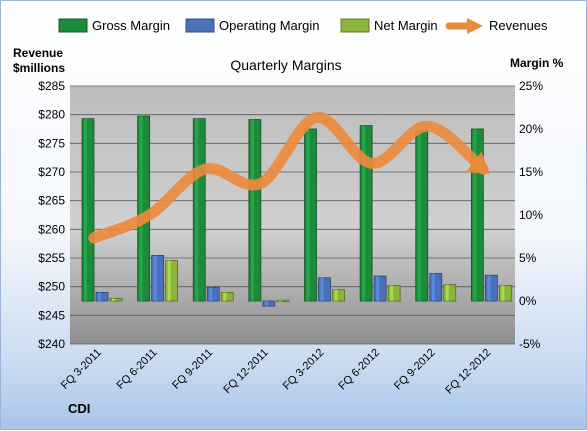 The image size is (587, 431). I want to click on left-axis-ticks: $240 $245 $250 $255 $260 $265 $270 $275 $280 $285, so click(51, 215).